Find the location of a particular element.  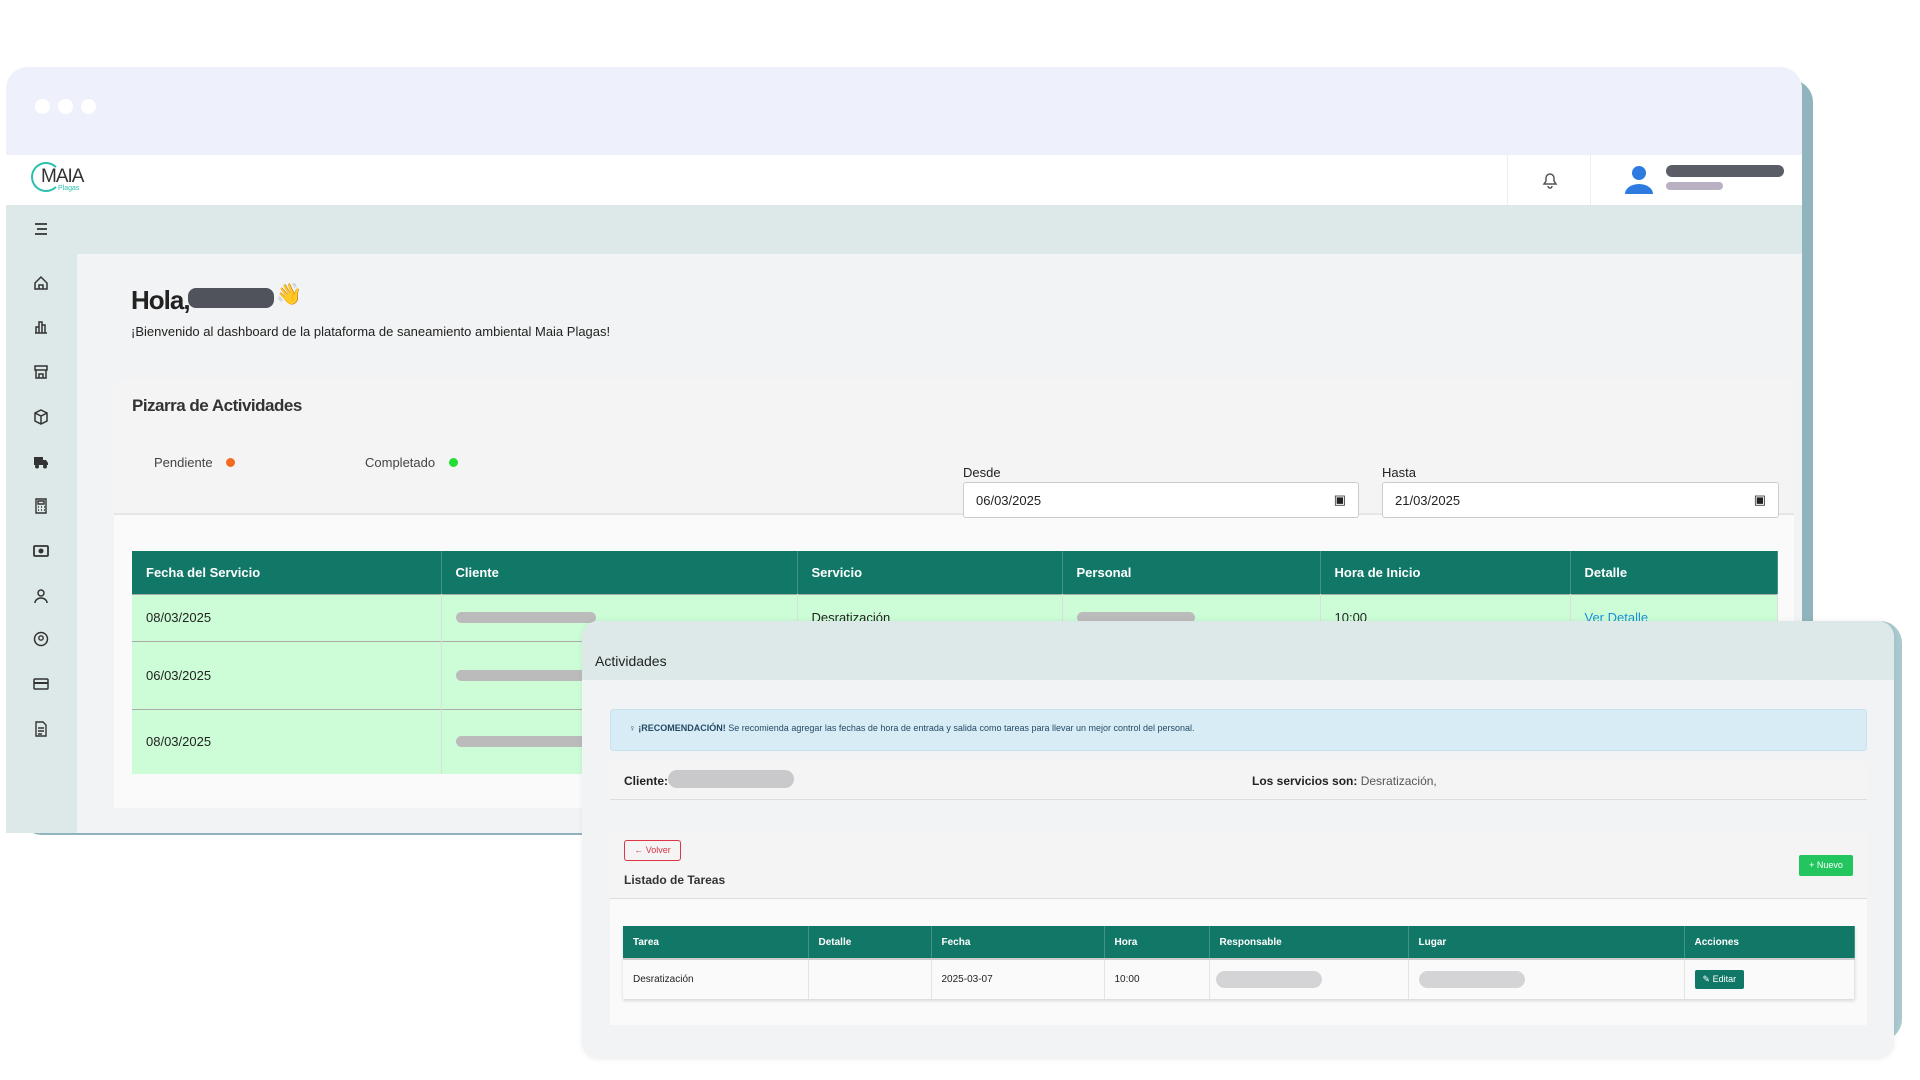

calculator-icon is located at coordinates (41, 506).